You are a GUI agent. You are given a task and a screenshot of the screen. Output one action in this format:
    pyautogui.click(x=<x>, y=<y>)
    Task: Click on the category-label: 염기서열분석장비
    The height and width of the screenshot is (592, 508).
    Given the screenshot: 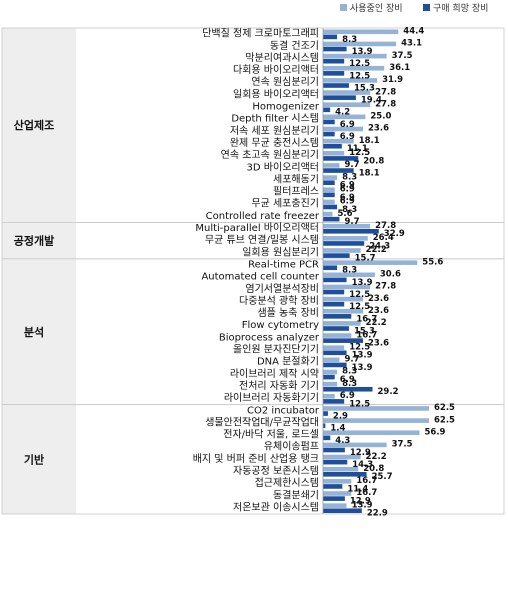 What is the action you would take?
    pyautogui.click(x=282, y=289)
    